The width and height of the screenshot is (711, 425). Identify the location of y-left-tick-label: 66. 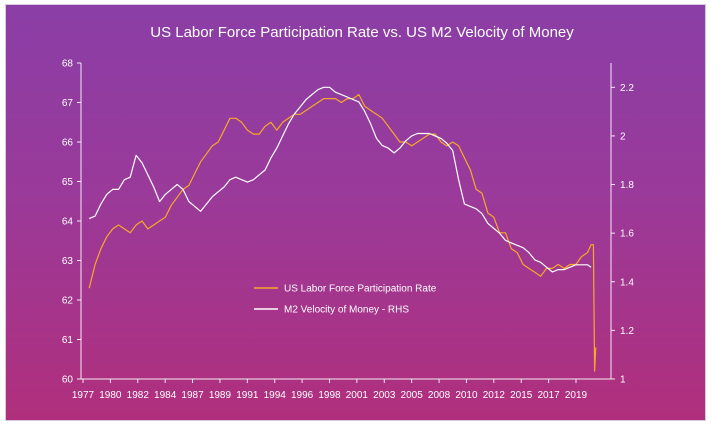
(68, 143).